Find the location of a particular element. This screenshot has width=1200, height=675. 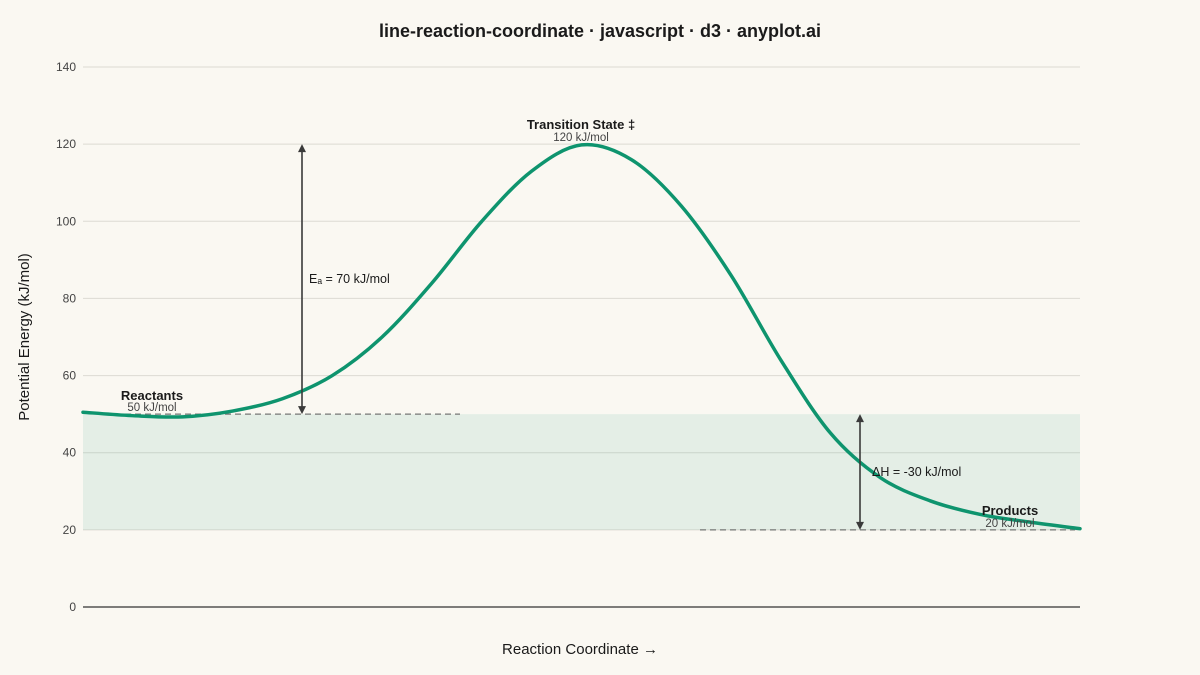

y-tick-label-60: 60 is located at coordinates (70, 376).